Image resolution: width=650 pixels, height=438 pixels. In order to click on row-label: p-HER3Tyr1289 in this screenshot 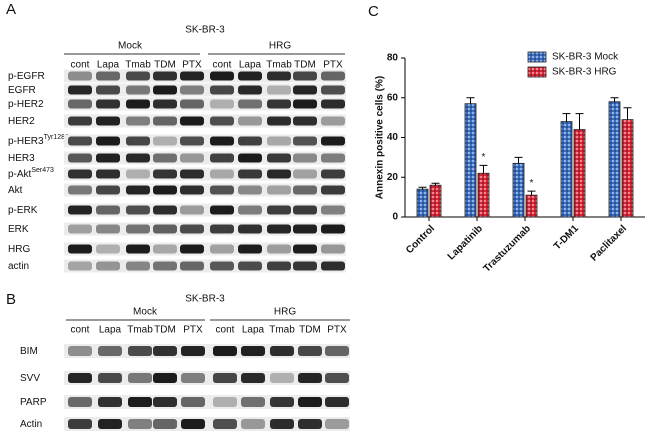, I will do `click(38, 140)`.